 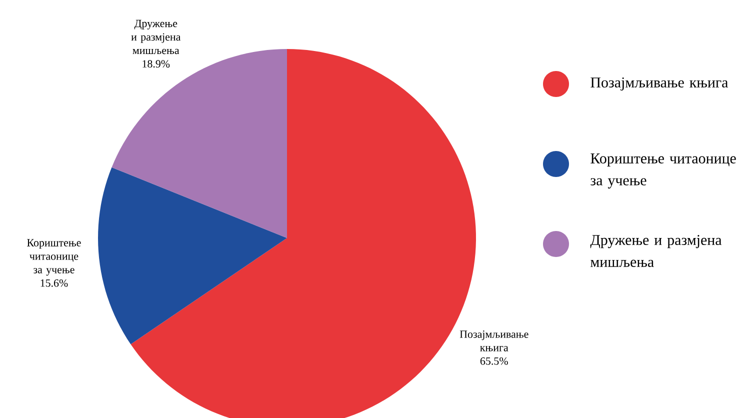 I want to click on data-label: 15.6%, so click(x=54, y=283).